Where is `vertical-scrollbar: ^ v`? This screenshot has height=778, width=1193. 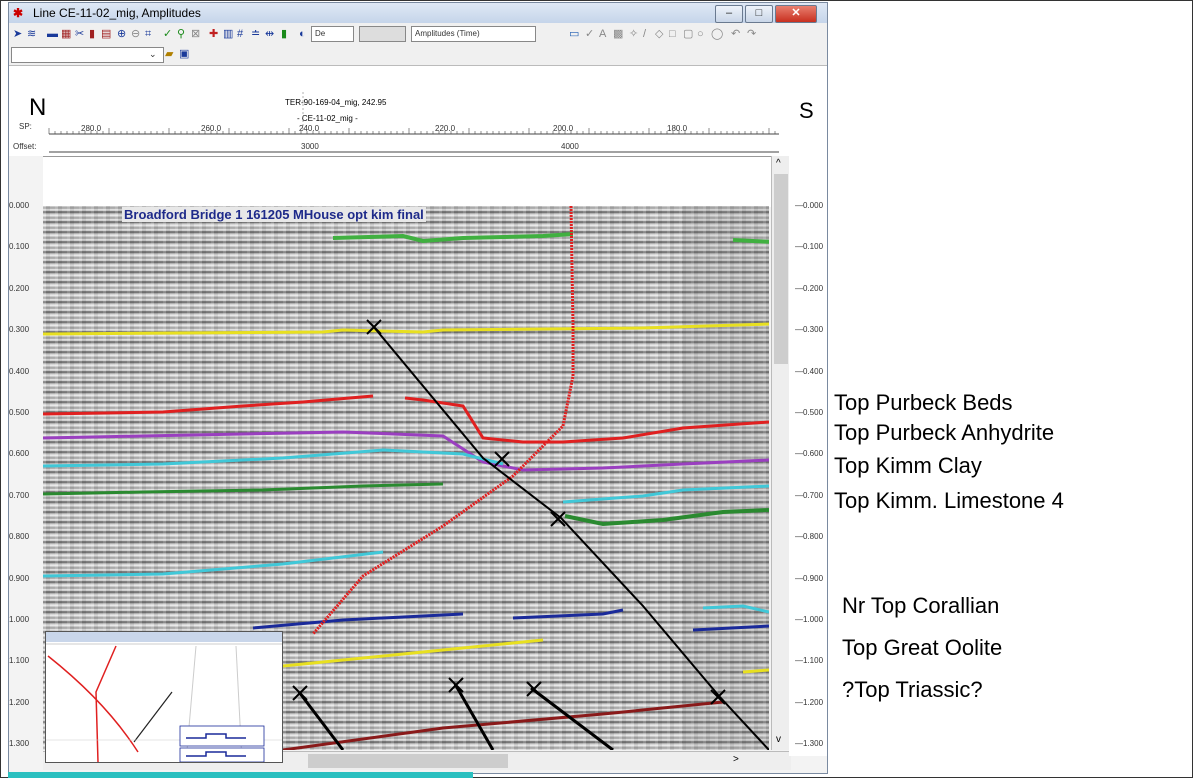
vertical-scrollbar: ^ v is located at coordinates (780, 453).